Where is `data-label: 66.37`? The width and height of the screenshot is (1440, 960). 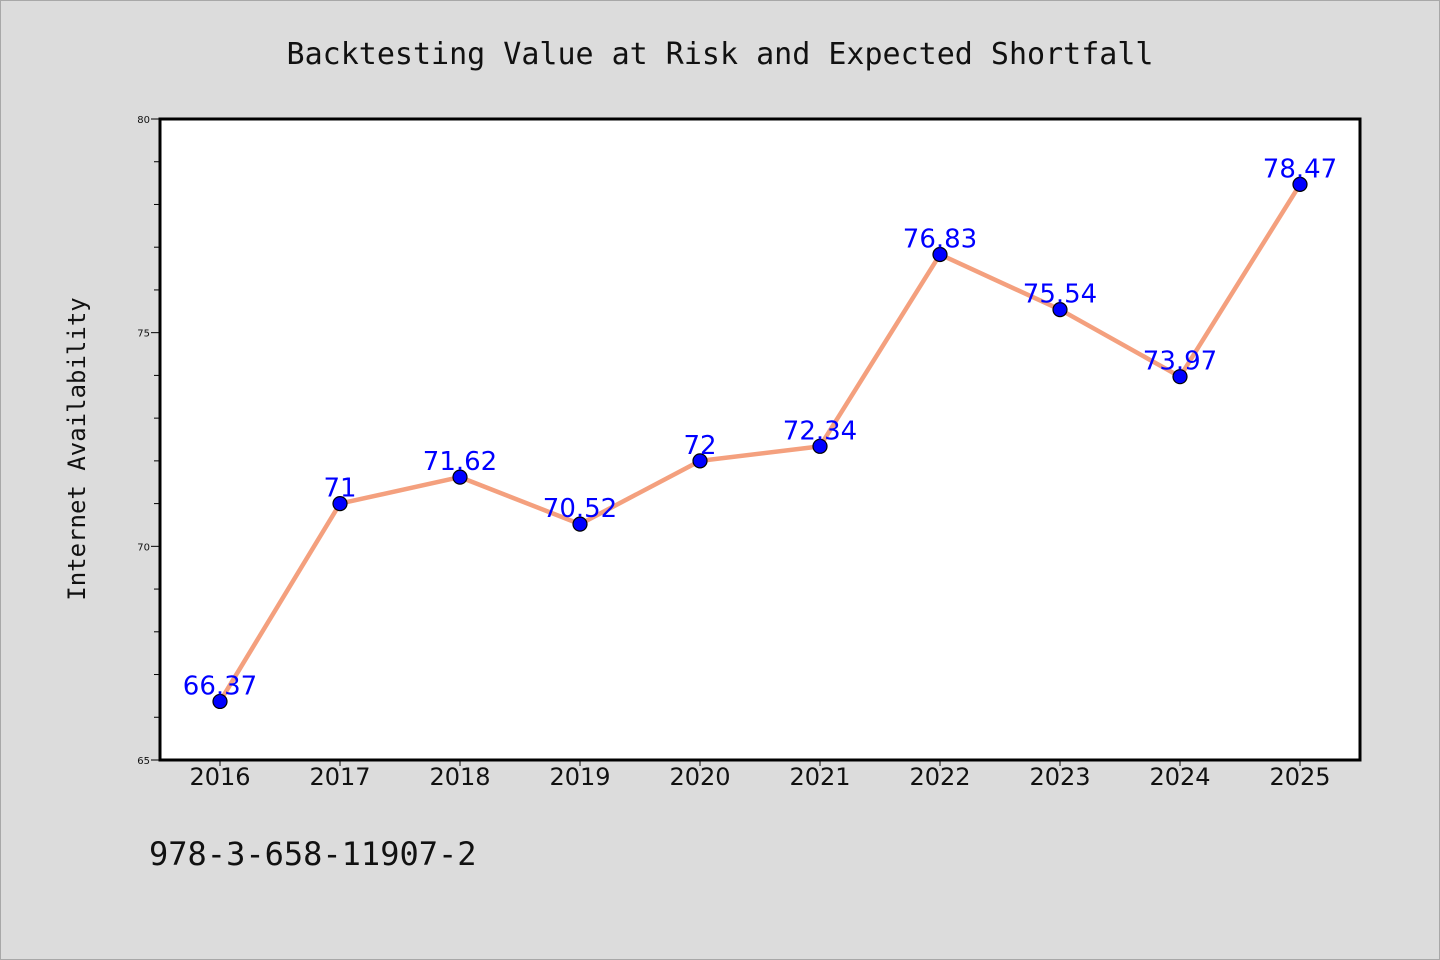
data-label: 66.37 is located at coordinates (220, 686).